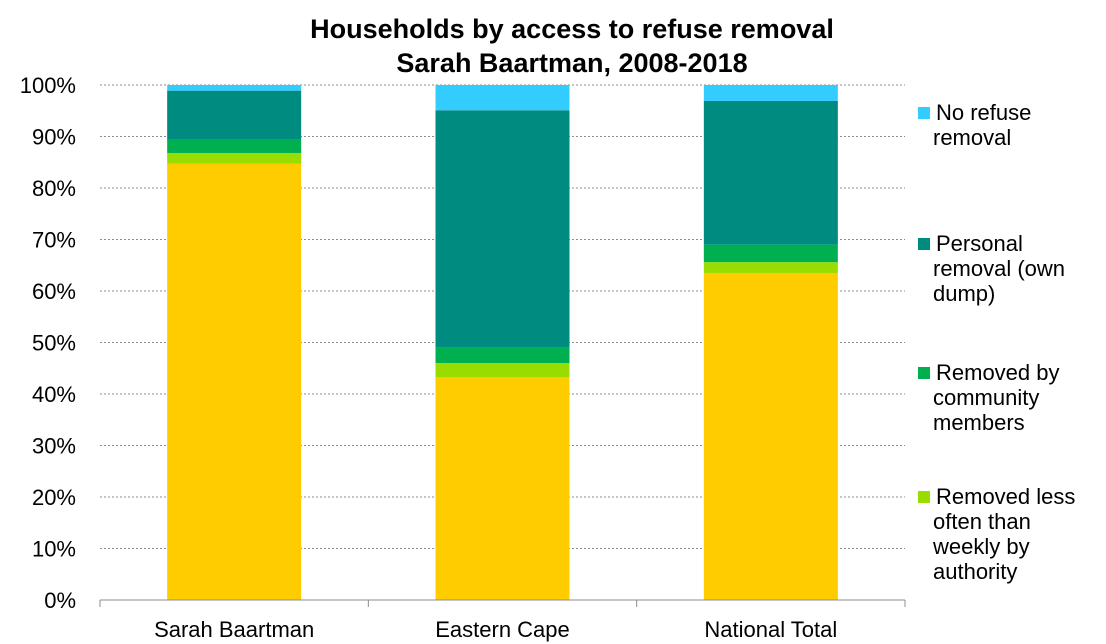 The image size is (1106, 644). Describe the element at coordinates (54, 240) in the screenshot. I see `y-tick-label: 70%` at that location.